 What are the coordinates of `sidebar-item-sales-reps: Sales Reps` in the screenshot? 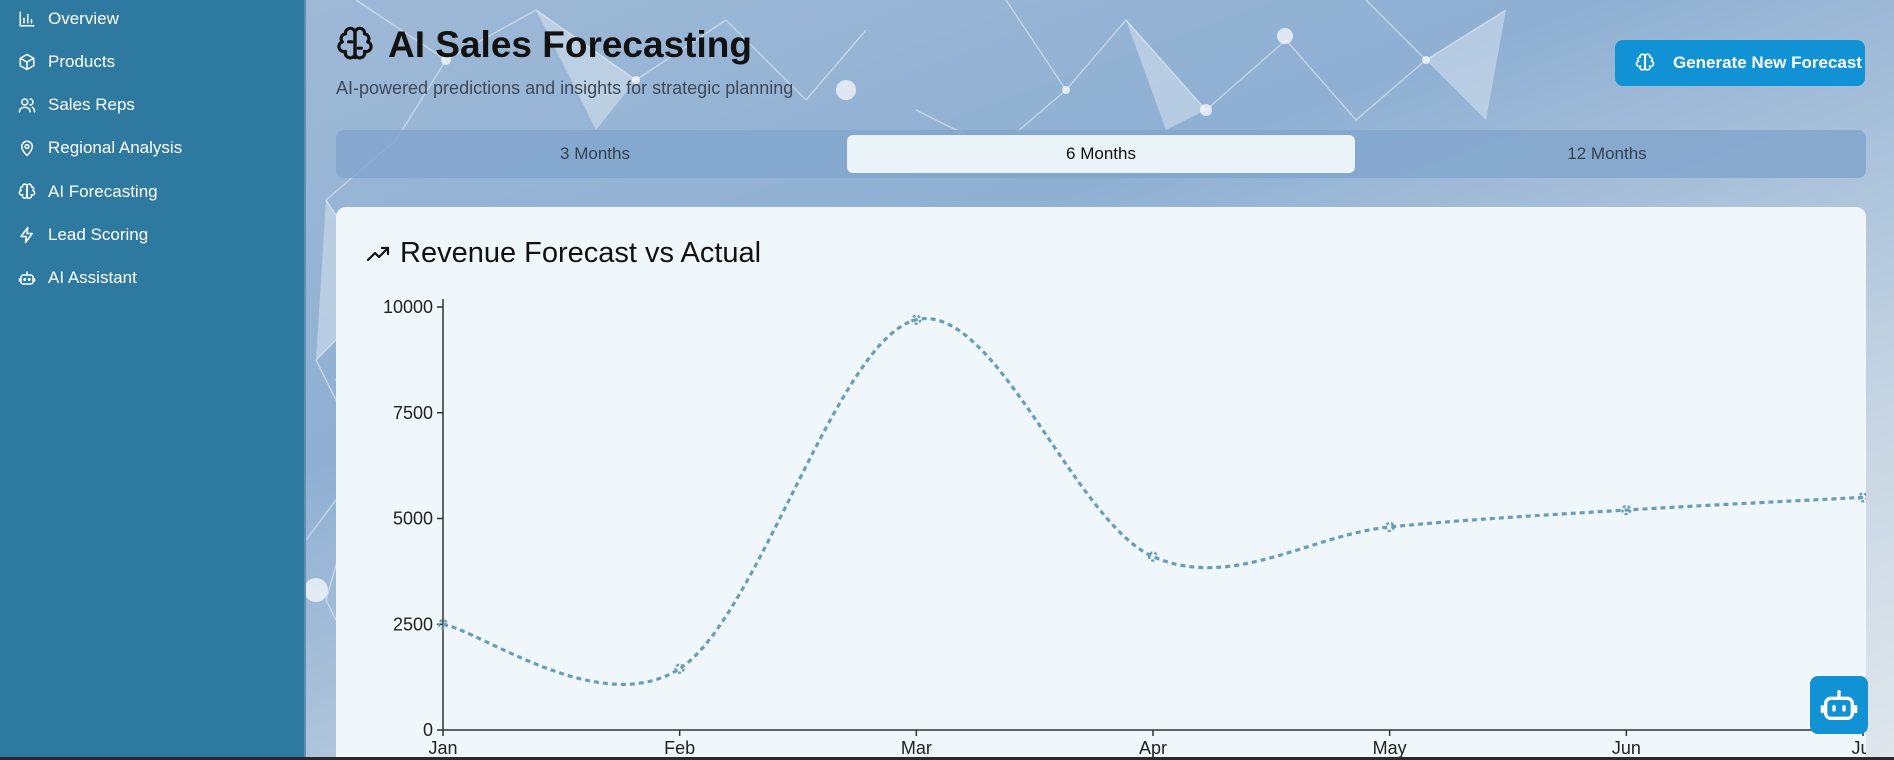 It's located at (76, 105).